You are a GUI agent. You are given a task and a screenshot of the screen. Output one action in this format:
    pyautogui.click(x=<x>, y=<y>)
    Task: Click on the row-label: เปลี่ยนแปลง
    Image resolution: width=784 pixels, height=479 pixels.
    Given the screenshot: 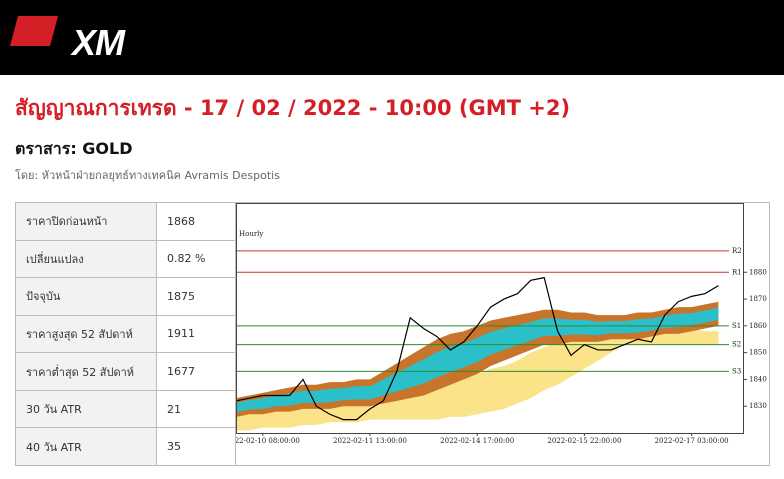 What is the action you would take?
    pyautogui.click(x=86, y=259)
    